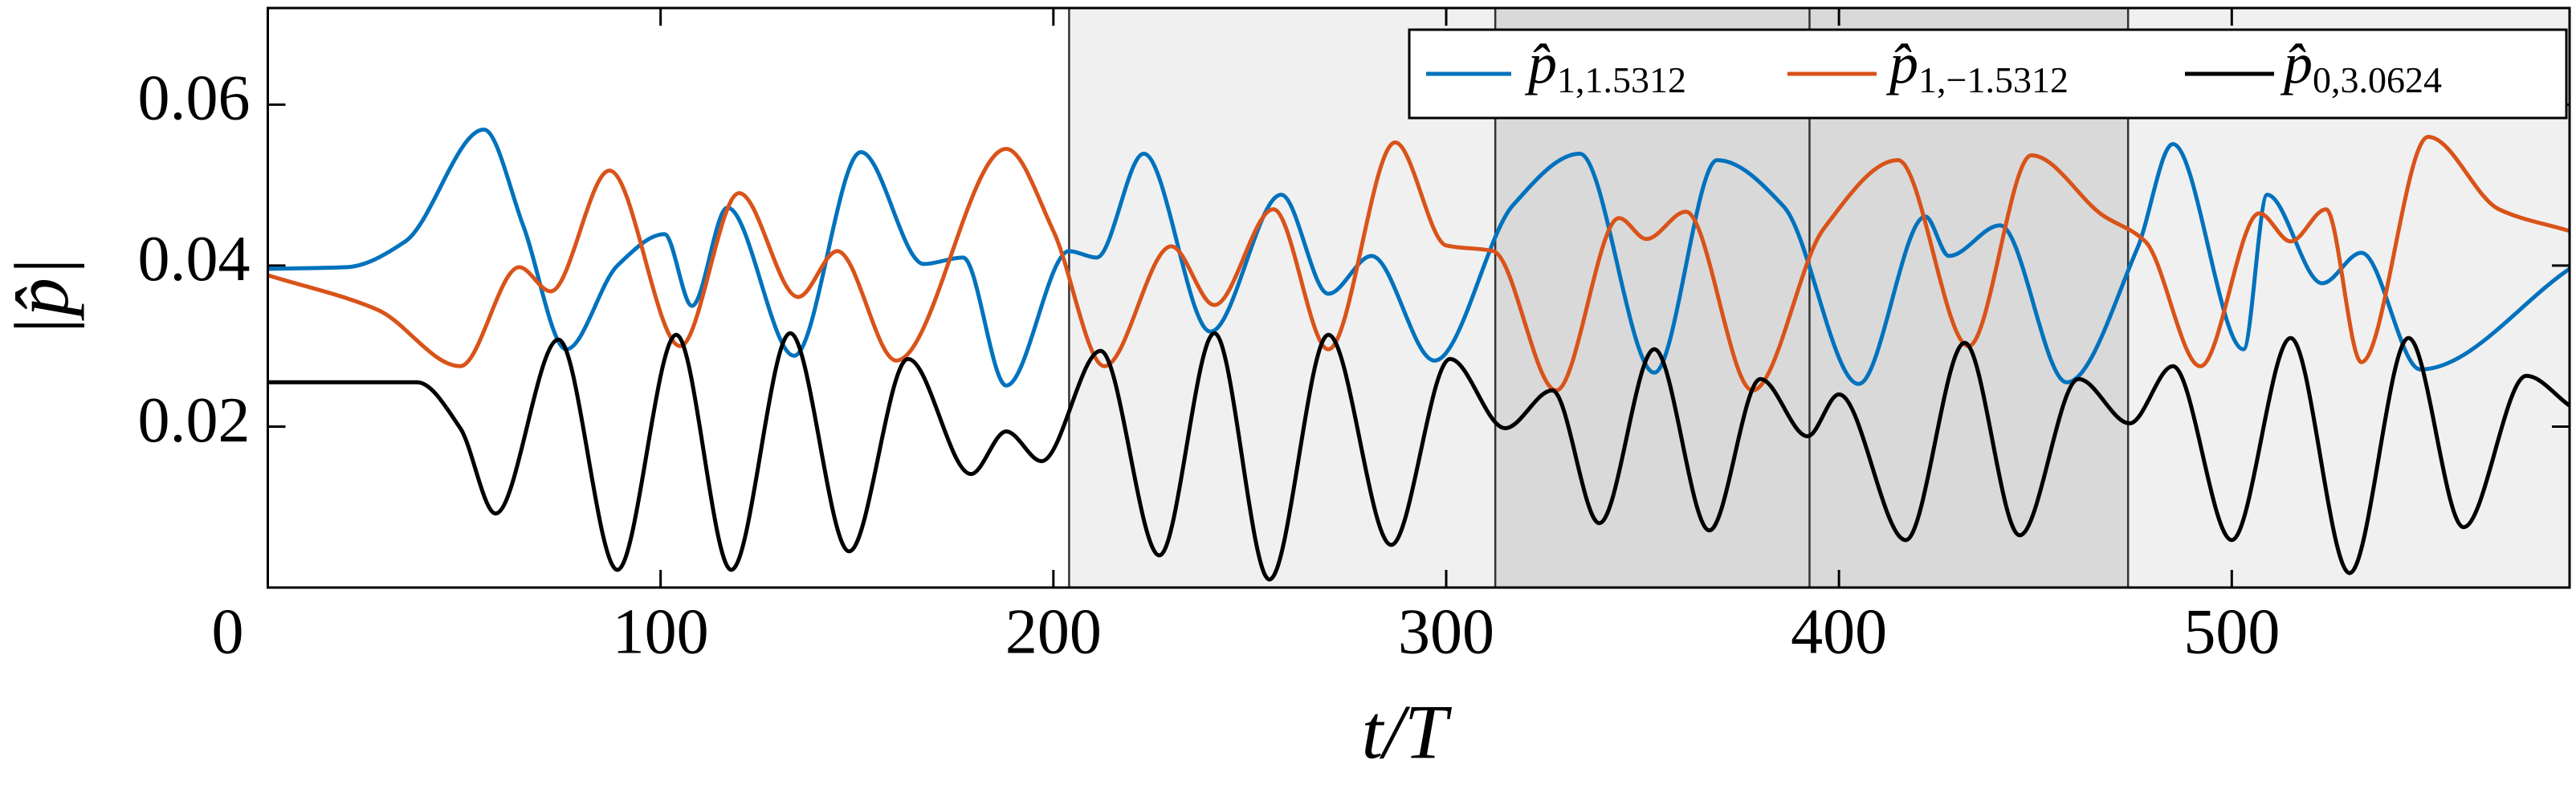 The height and width of the screenshot is (785, 2576). Describe the element at coordinates (2231, 631) in the screenshot. I see `x-tick-label: 500` at that location.